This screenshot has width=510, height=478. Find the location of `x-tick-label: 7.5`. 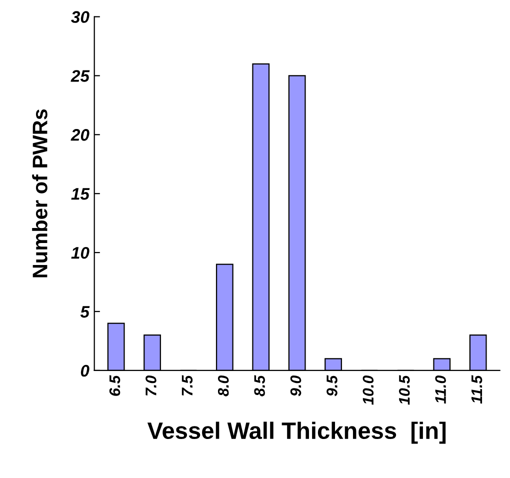

x-tick-label: 7.5 is located at coordinates (187, 385).